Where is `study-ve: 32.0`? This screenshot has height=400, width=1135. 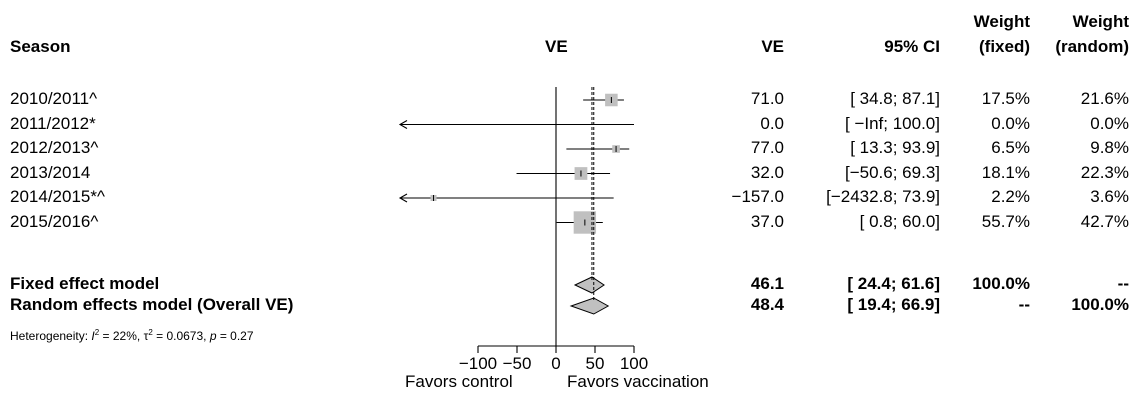 study-ve: 32.0 is located at coordinates (767, 172).